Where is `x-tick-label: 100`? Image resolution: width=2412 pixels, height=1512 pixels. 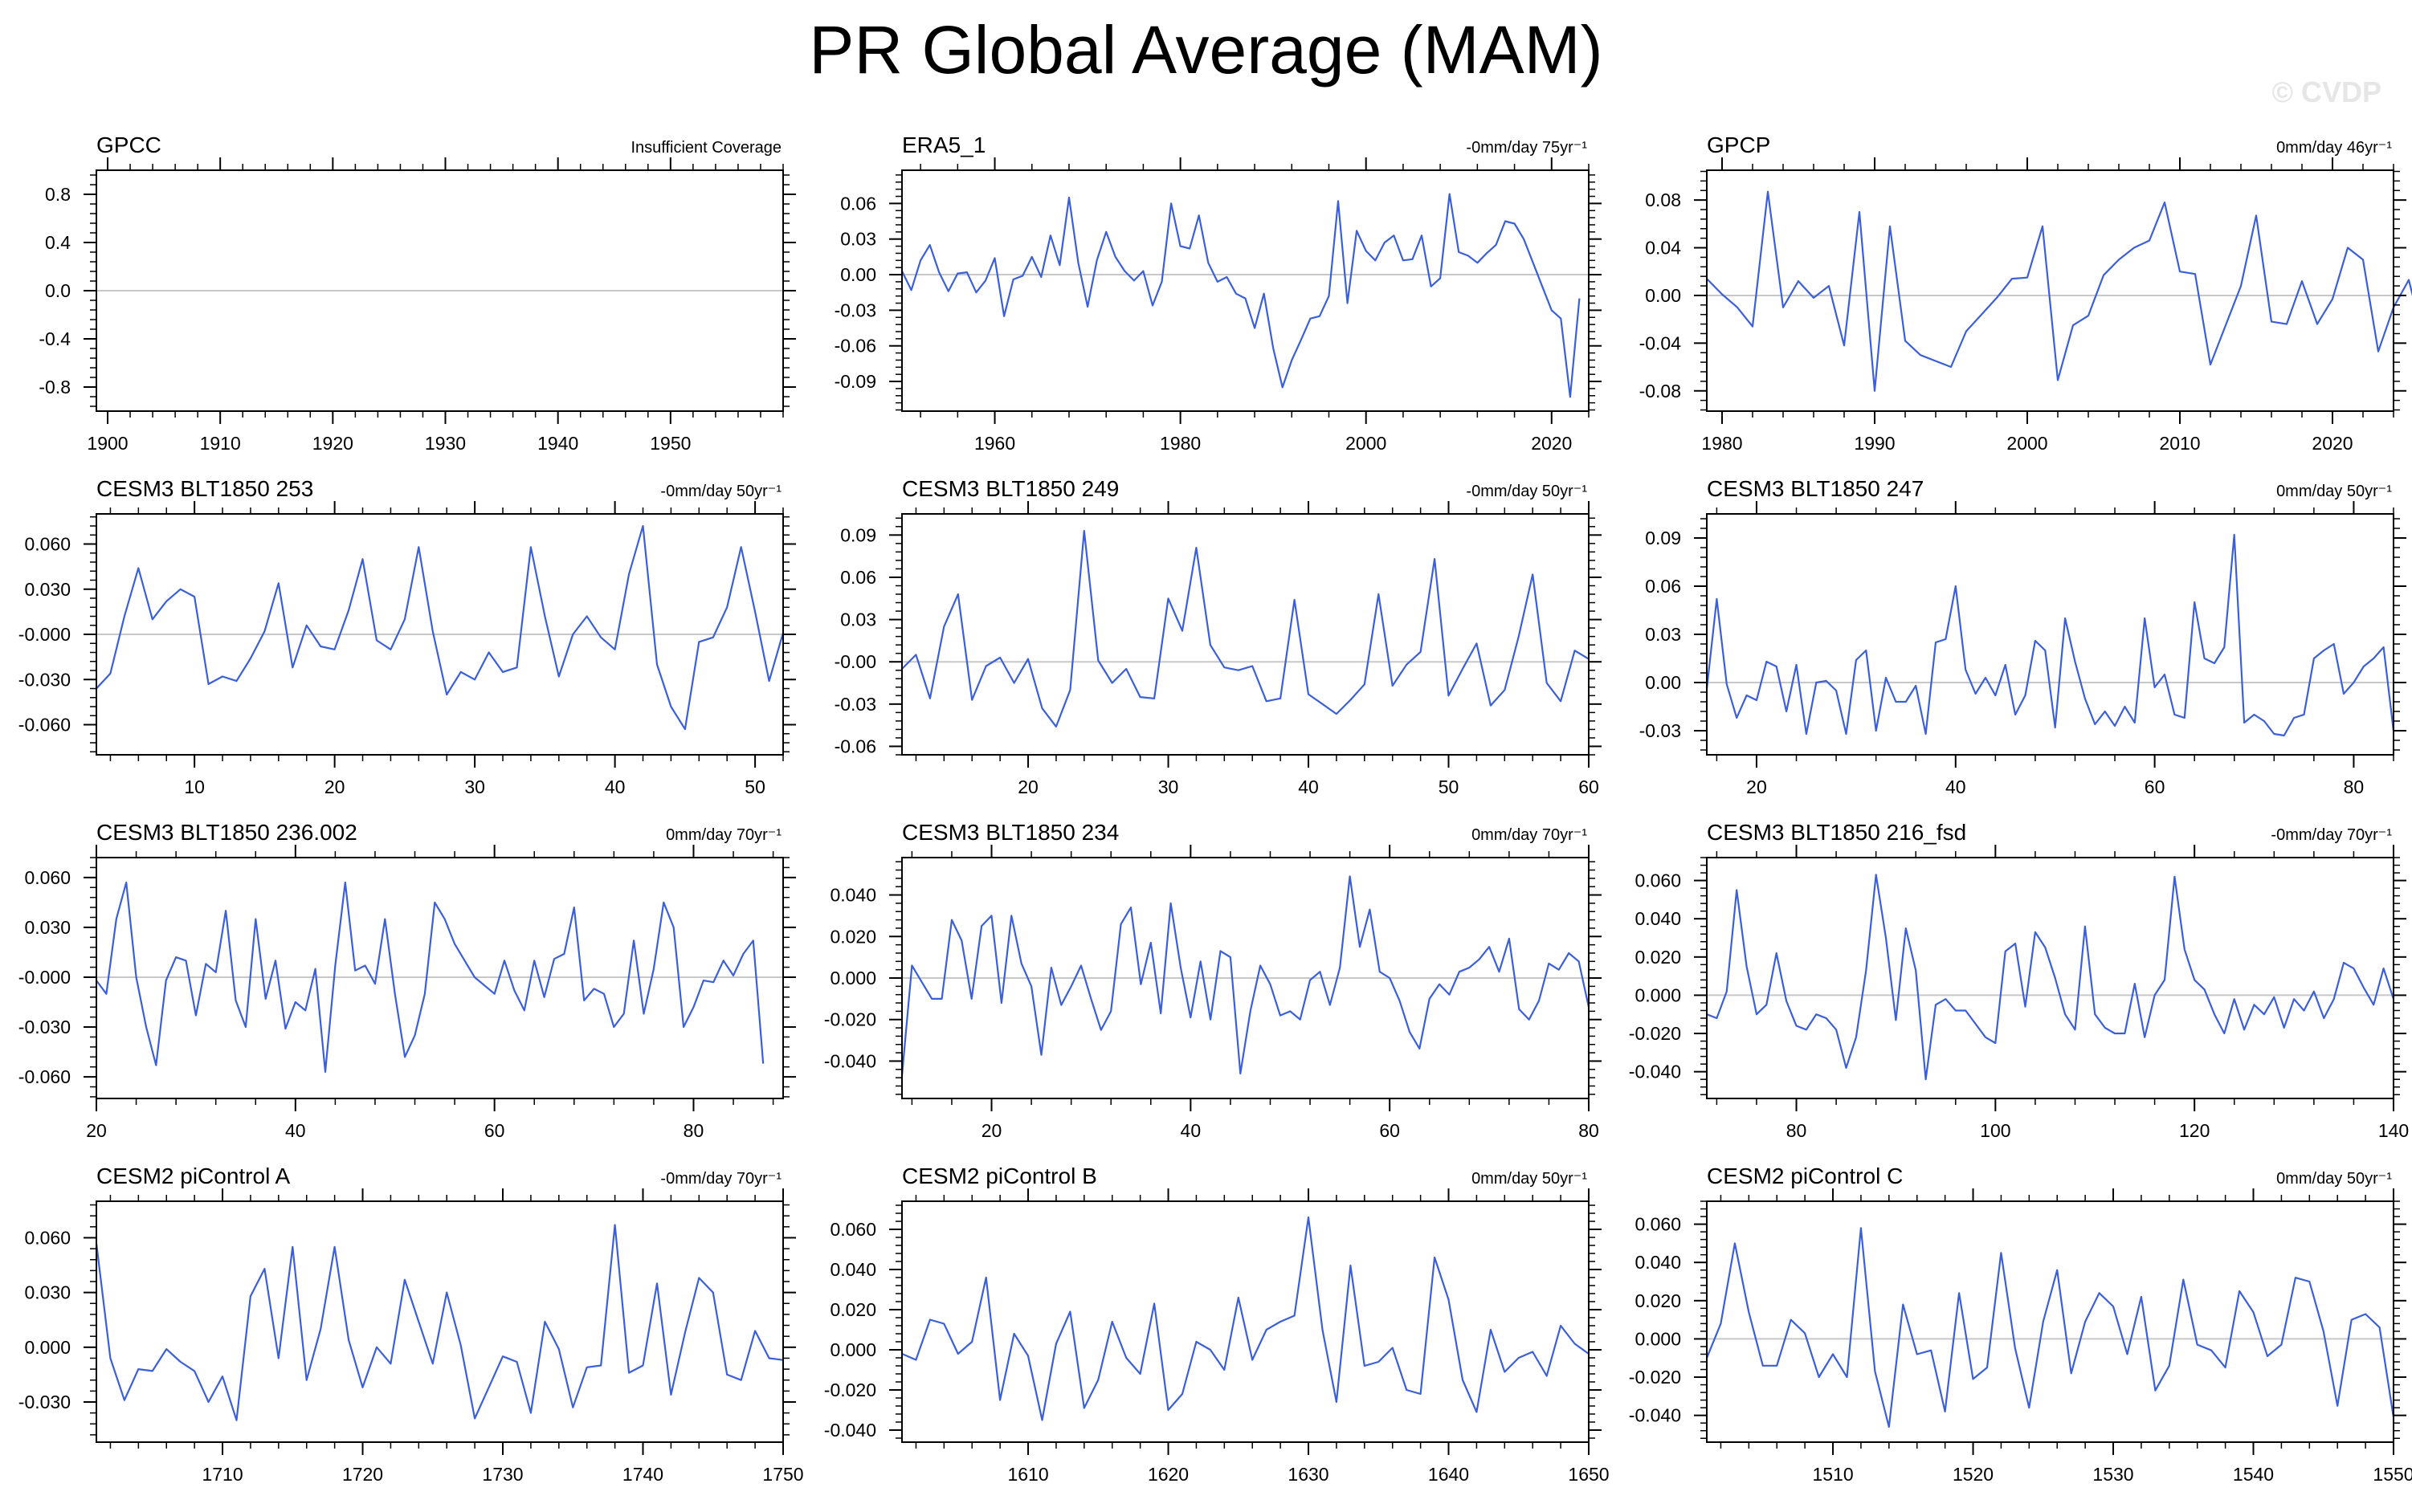
x-tick-label: 100 is located at coordinates (1995, 1130).